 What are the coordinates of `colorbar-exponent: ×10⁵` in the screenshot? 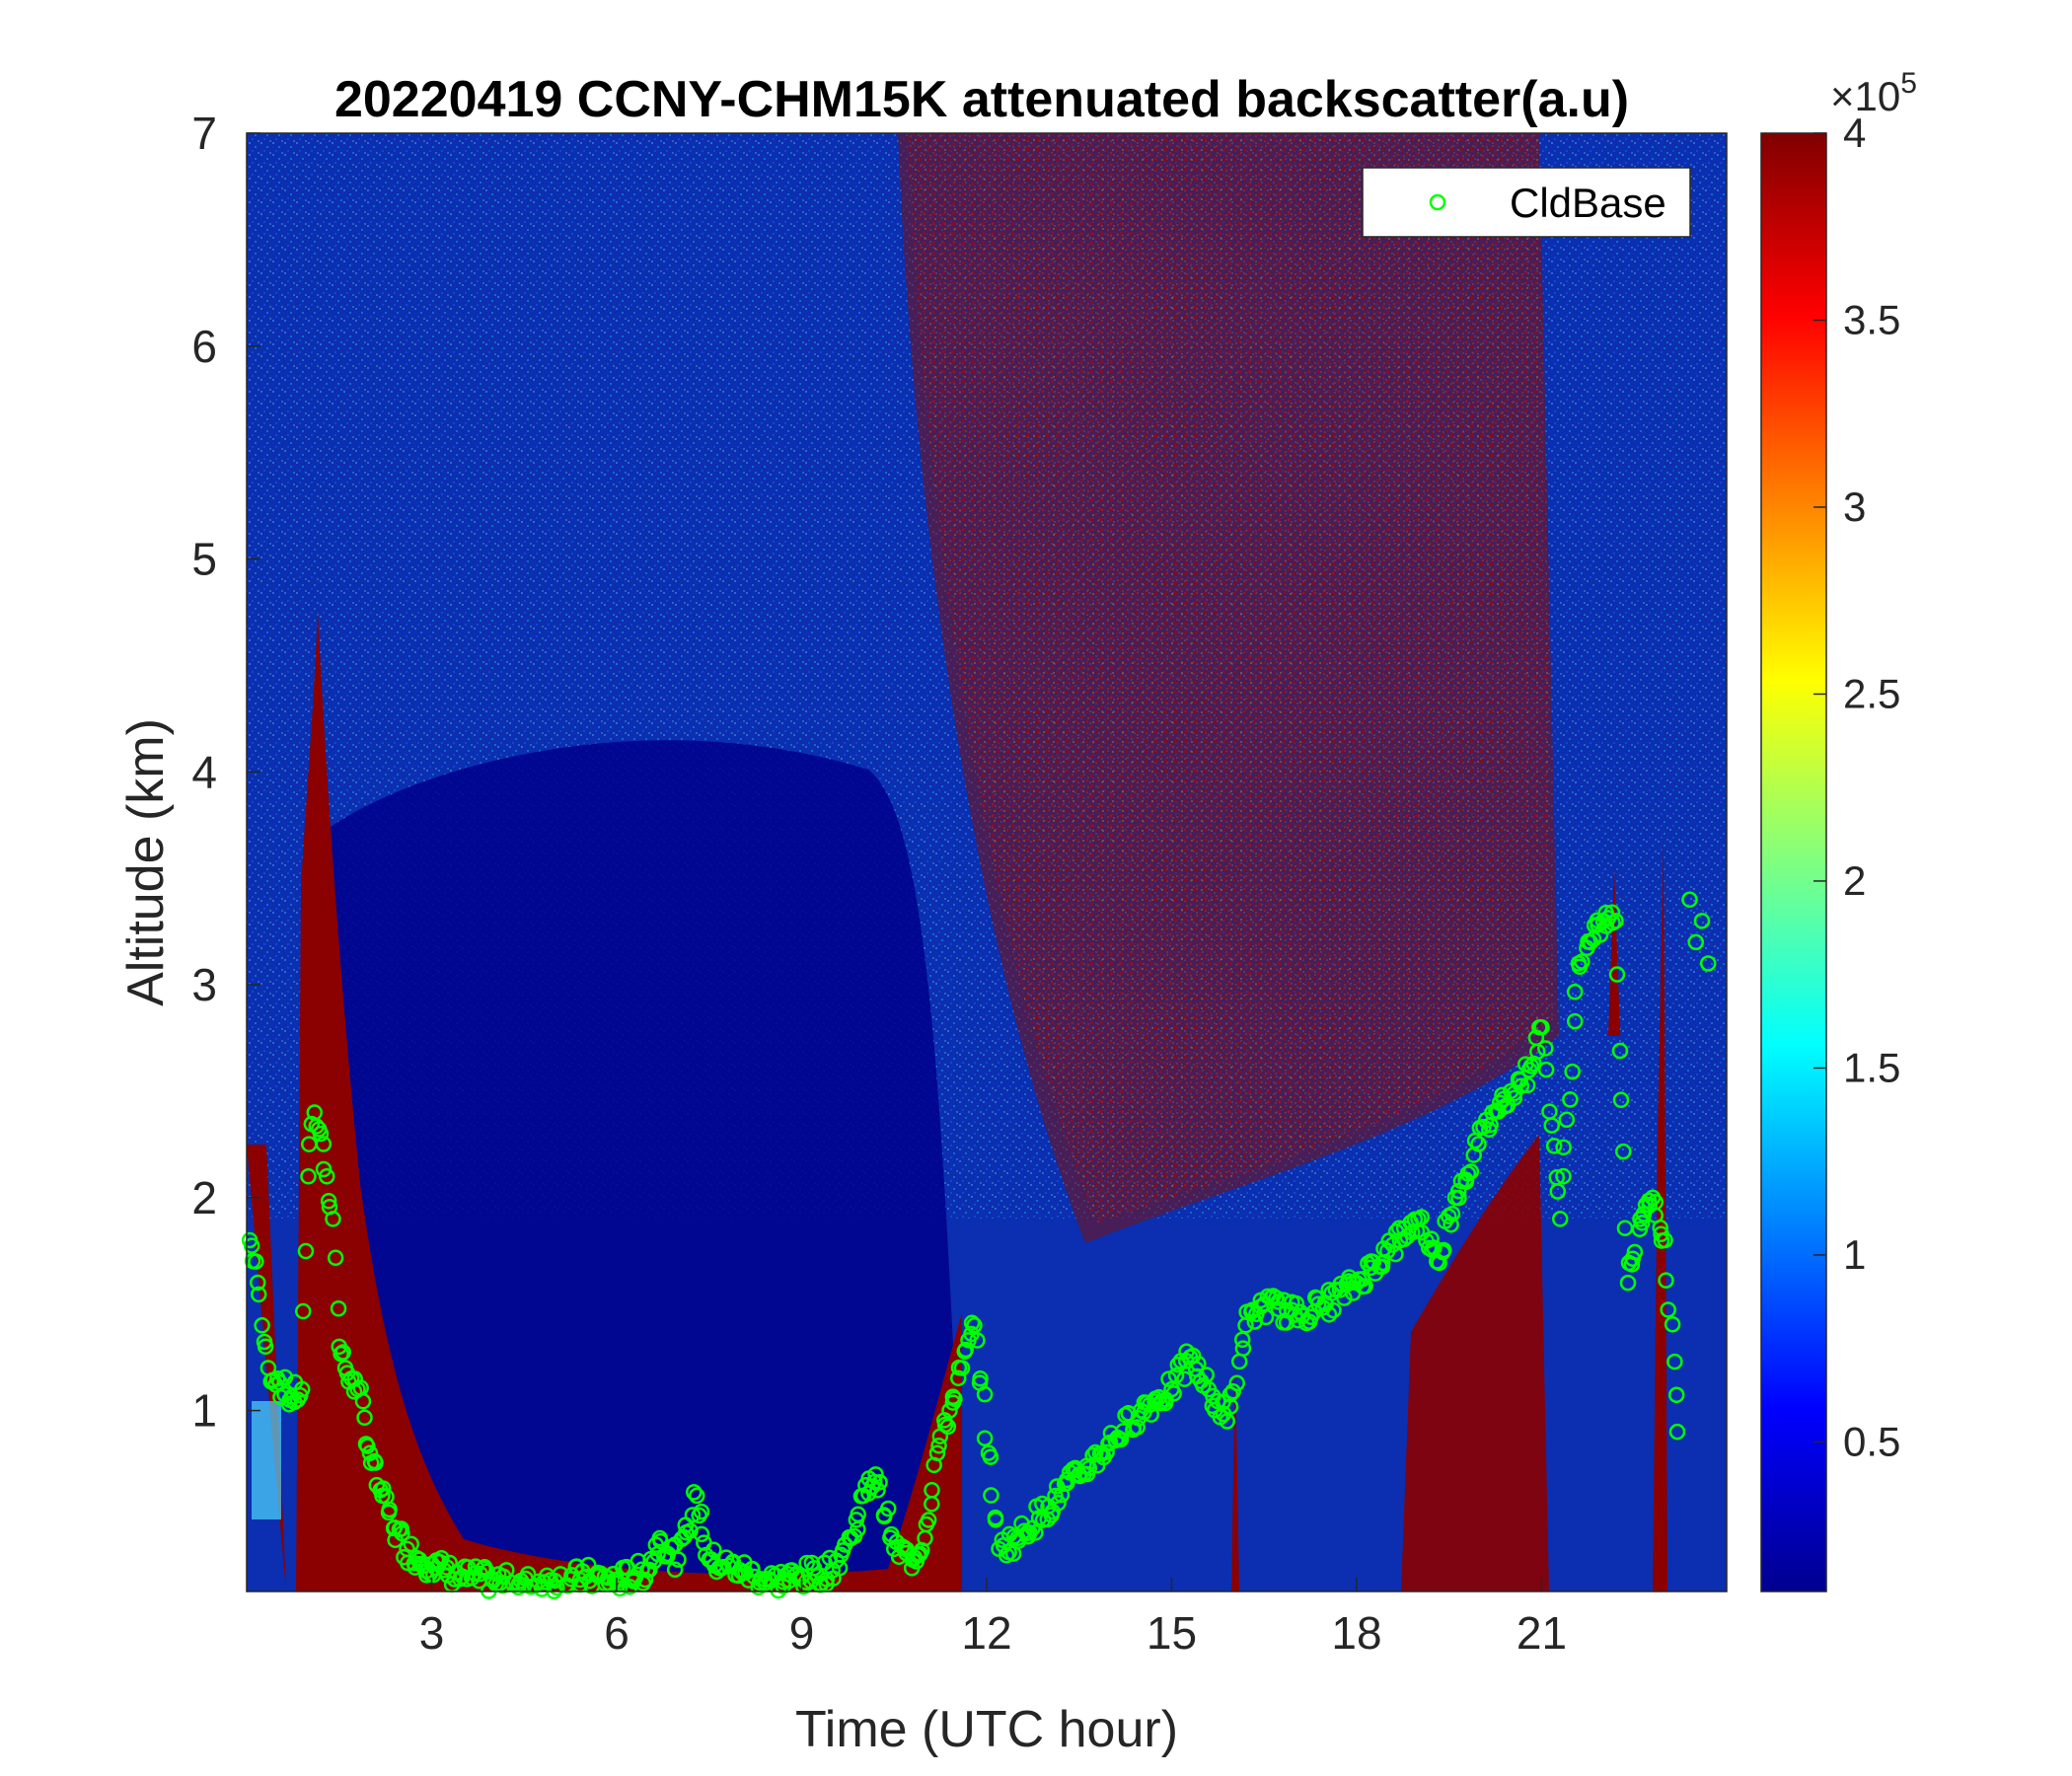 It's located at (1874, 93).